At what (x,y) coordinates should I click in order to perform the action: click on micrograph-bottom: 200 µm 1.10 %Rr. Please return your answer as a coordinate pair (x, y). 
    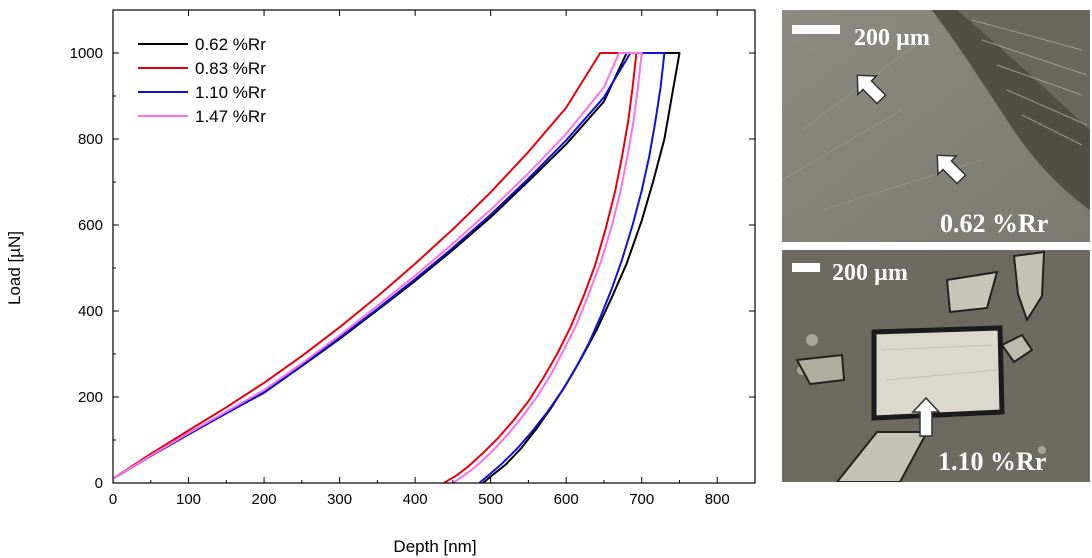
    Looking at the image, I should click on (936, 366).